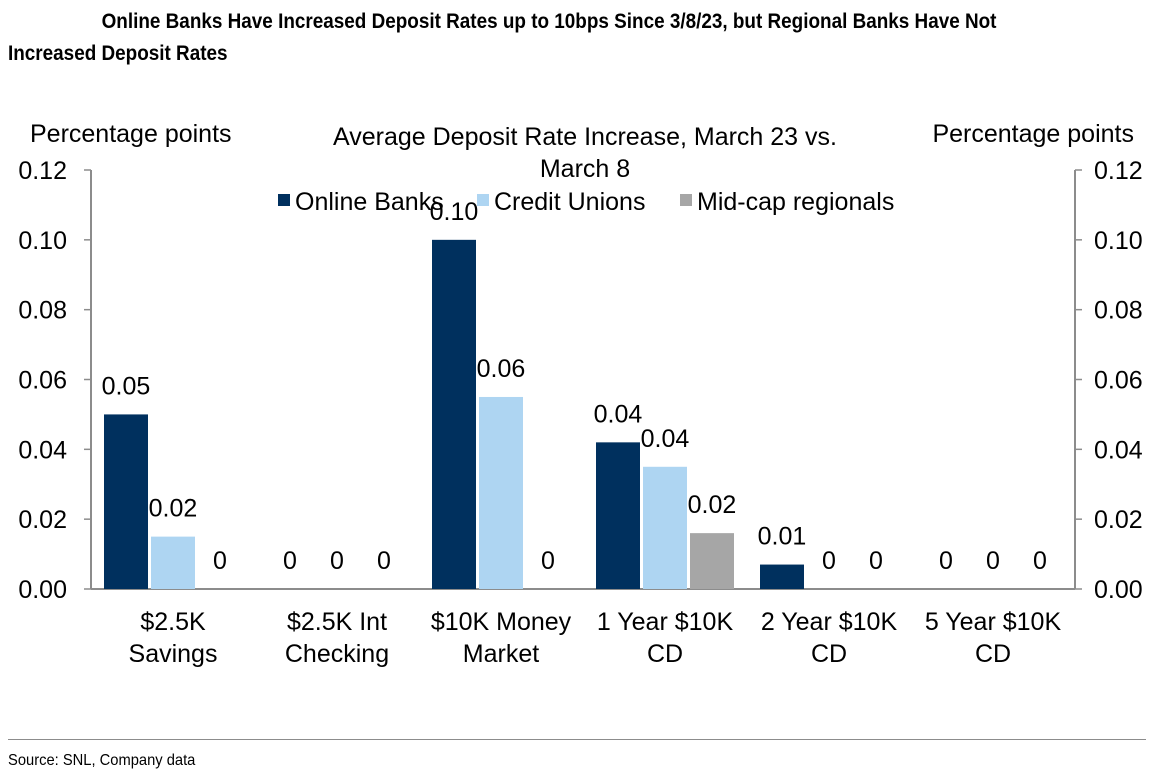 The height and width of the screenshot is (778, 1153). What do you see at coordinates (173, 654) in the screenshot?
I see `x-tick-label: Savings` at bounding box center [173, 654].